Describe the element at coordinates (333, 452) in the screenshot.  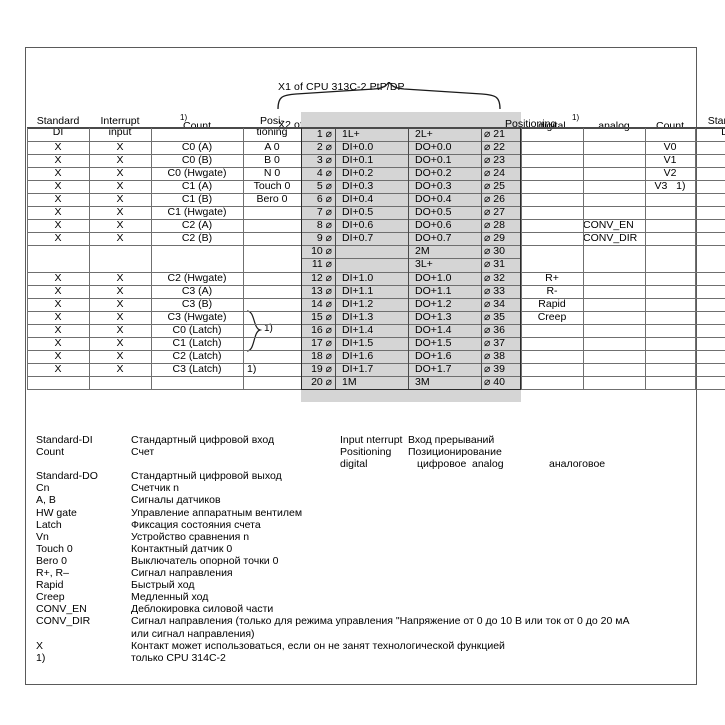
I see `legend-row-1: Count Счет` at that location.